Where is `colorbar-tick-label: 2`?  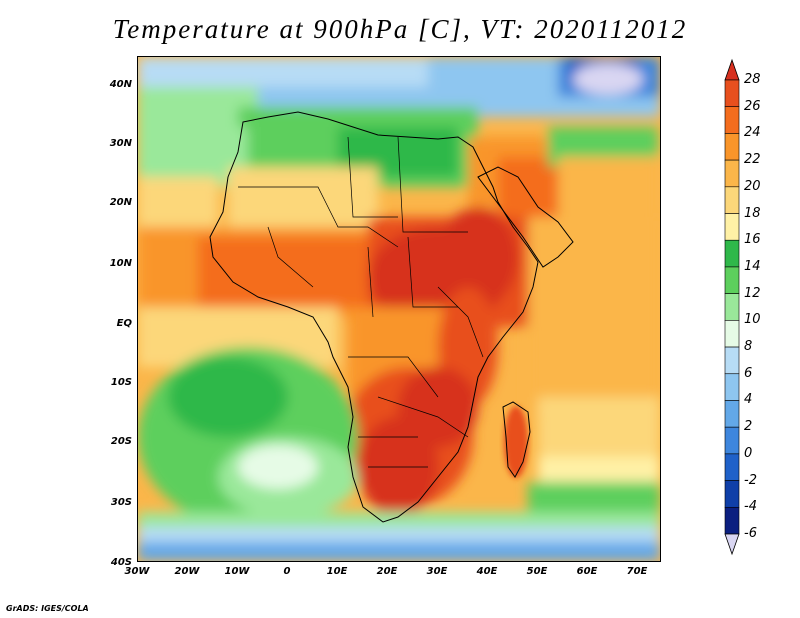
colorbar-tick-label: 2 is located at coordinates (748, 427).